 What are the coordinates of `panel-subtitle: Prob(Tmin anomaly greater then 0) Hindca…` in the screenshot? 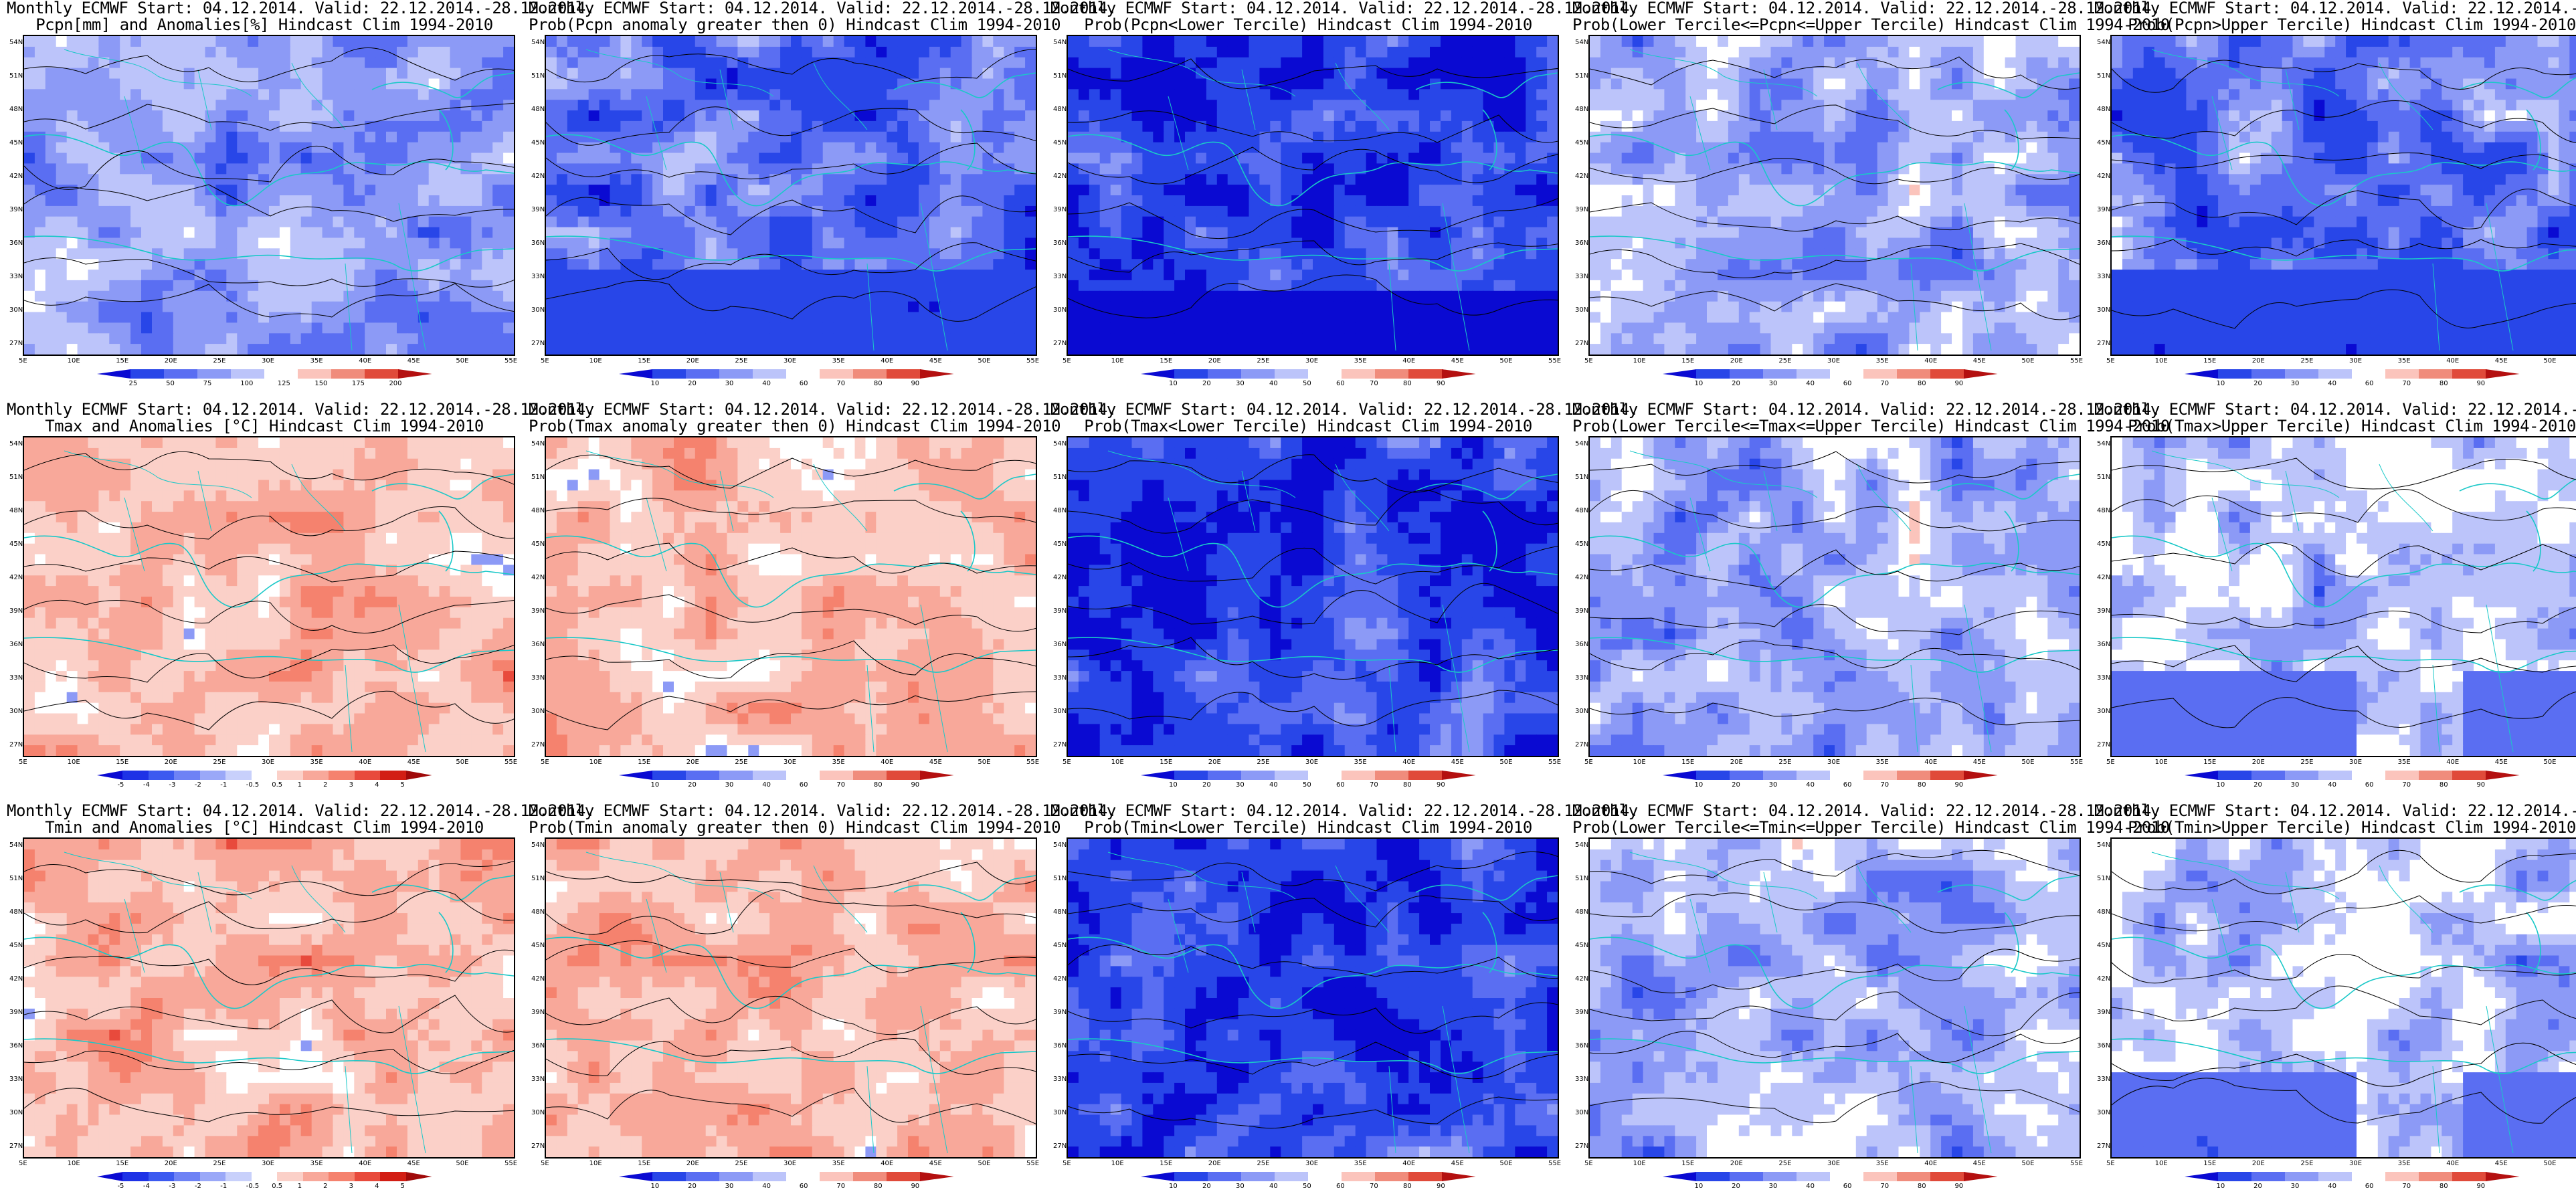 It's located at (795, 827).